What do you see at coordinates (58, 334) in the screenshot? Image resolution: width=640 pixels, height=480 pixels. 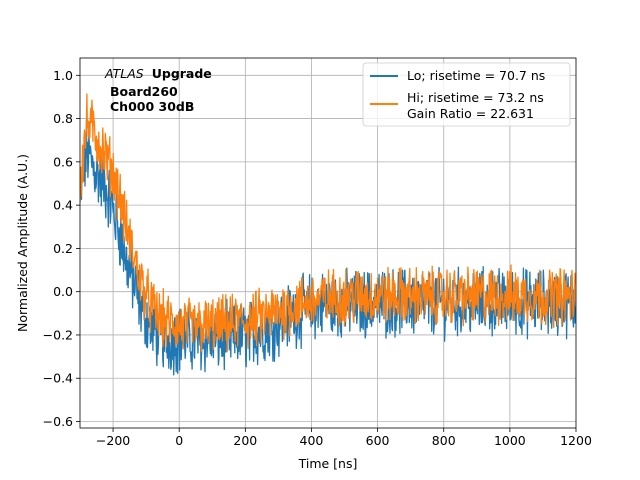 I see `y-tick-label: −0.2` at bounding box center [58, 334].